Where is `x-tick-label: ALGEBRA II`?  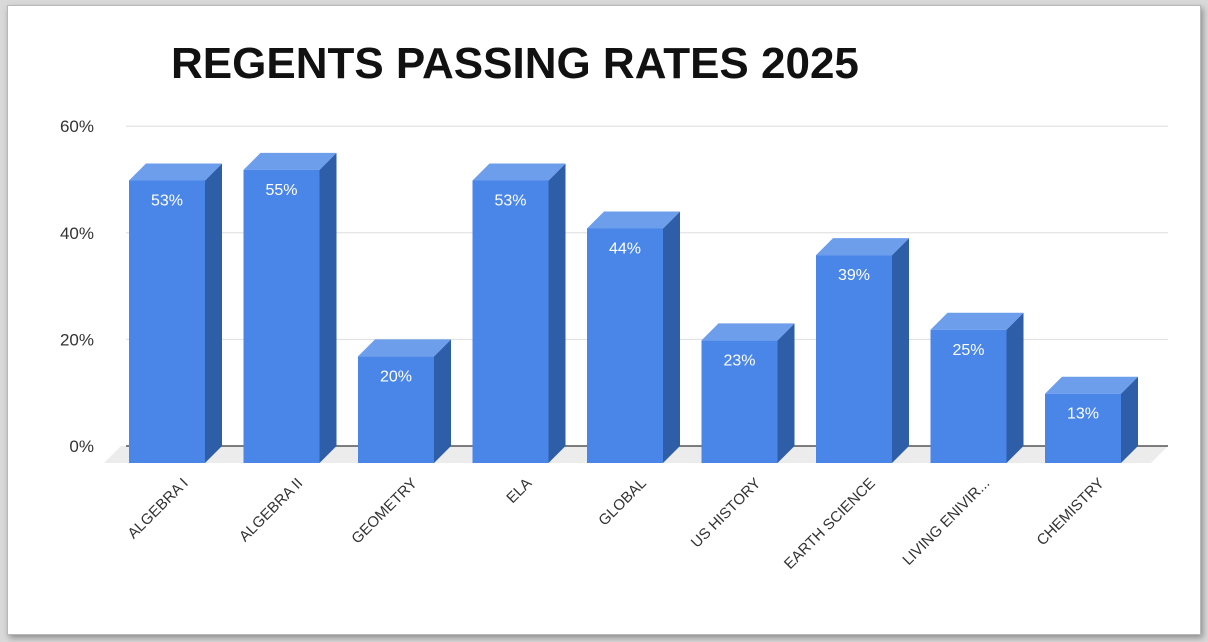
x-tick-label: ALGEBRA II is located at coordinates (271, 510).